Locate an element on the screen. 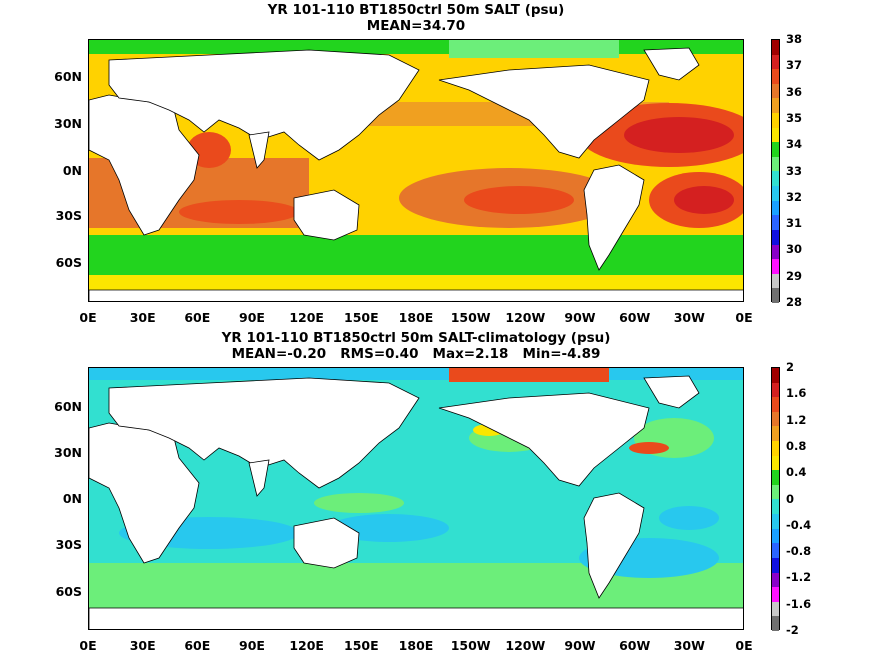  panel2-xtick: 180E is located at coordinates (416, 645).